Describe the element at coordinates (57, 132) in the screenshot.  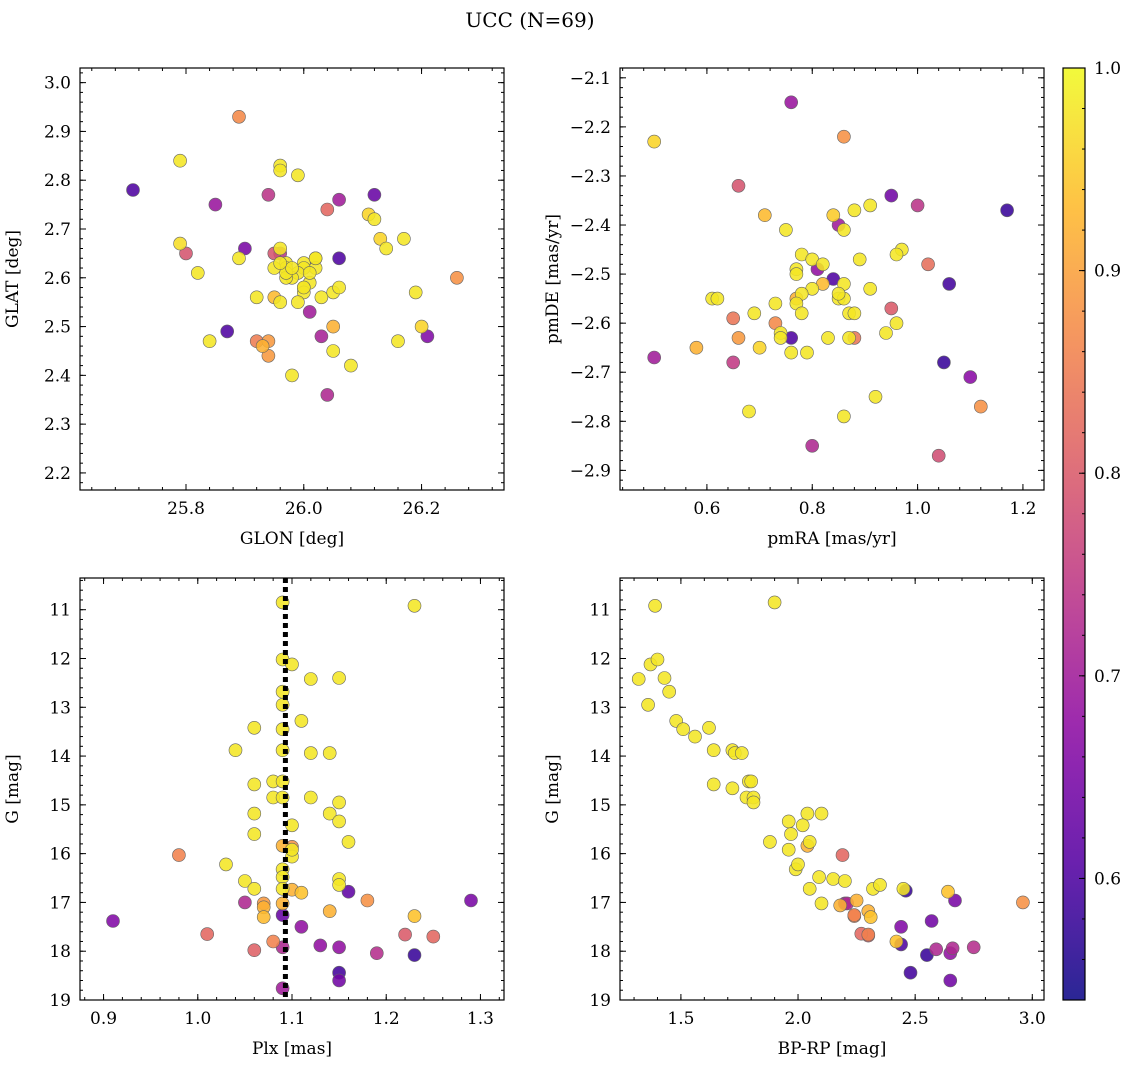
I see `y-tick-label: 2.9` at that location.